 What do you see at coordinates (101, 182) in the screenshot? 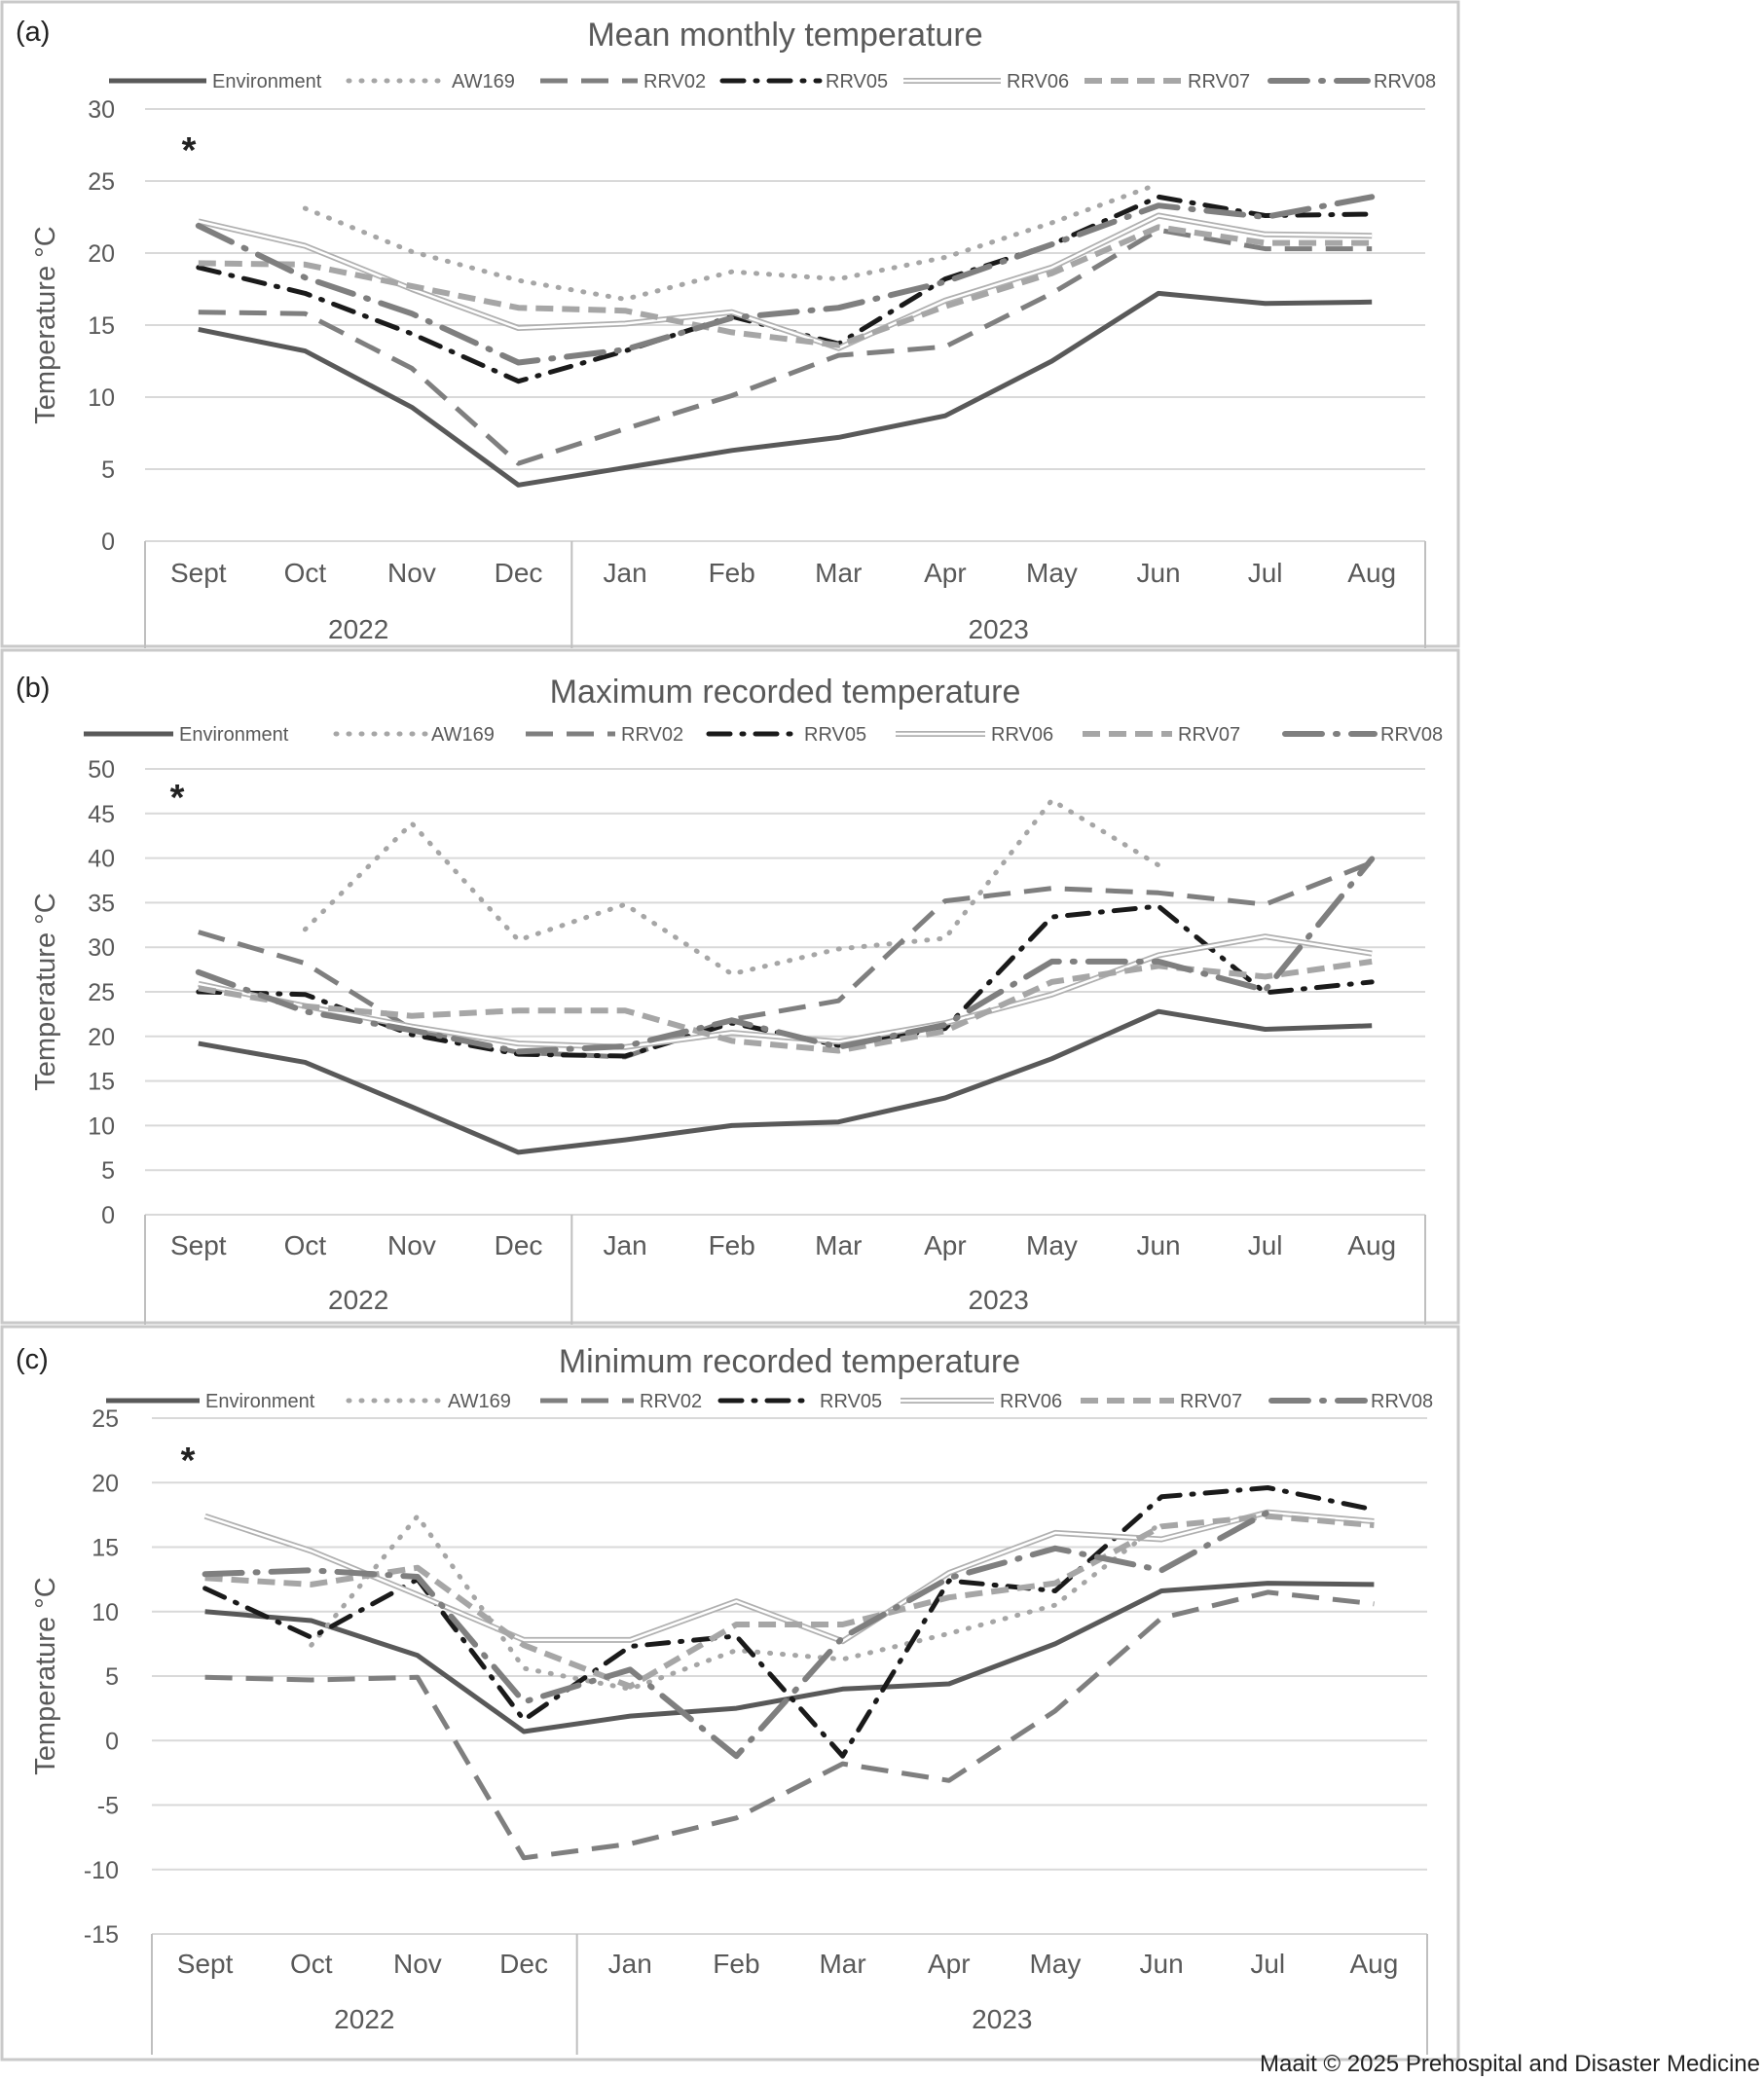
I see `y-tick-label: 25` at bounding box center [101, 182].